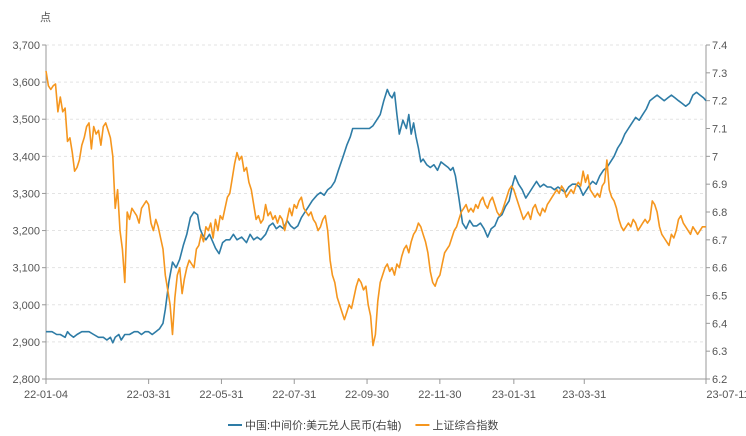 The width and height of the screenshot is (746, 436). Describe the element at coordinates (46, 395) in the screenshot. I see `x-tick-label: 22-01-04` at that location.